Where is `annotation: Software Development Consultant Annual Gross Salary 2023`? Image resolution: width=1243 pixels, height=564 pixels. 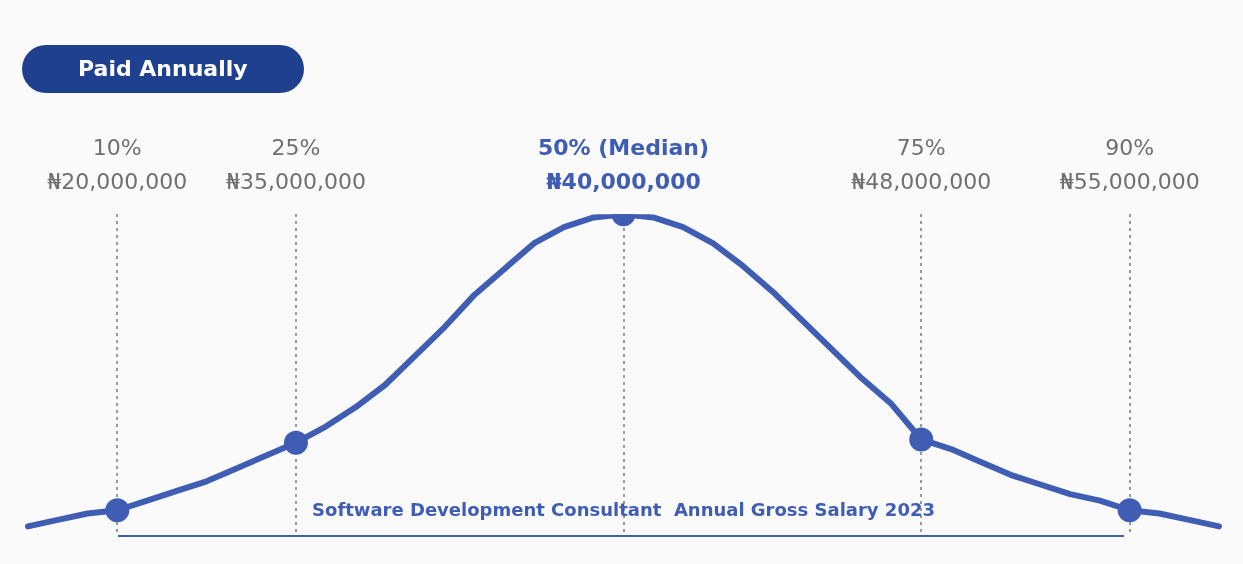 annotation: Software Development Consultant Annual Gross Salary 2023 is located at coordinates (623, 509).